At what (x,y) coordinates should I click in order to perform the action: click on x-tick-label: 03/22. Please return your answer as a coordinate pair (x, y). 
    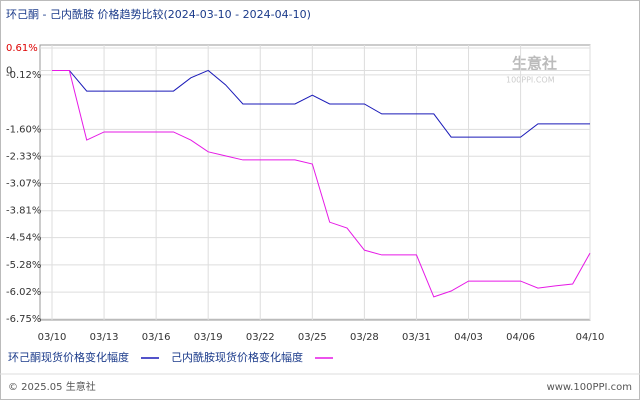
    Looking at the image, I should click on (260, 337).